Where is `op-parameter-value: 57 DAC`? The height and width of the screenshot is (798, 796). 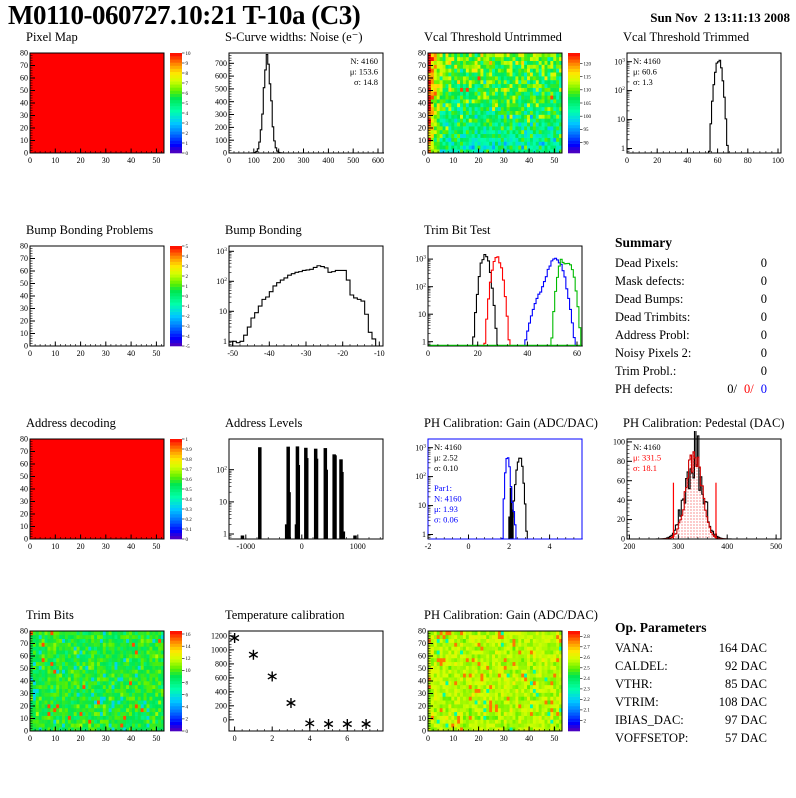
op-parameter-value: 57 DAC is located at coordinates (746, 738).